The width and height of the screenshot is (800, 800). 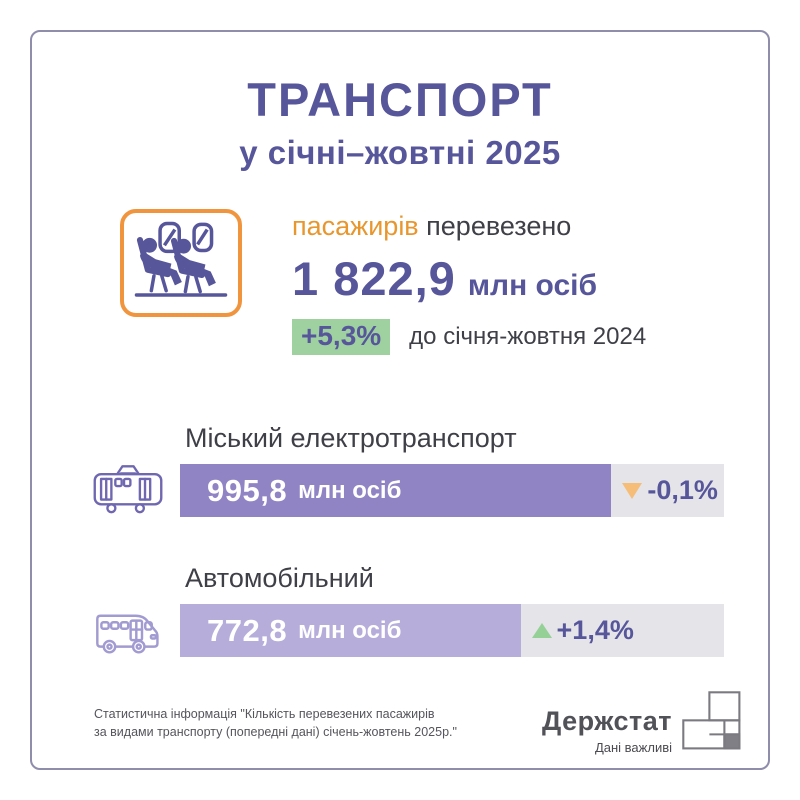 I want to click on hero-badge-row: +5,3% до січня-жовтня 2024, so click(x=469, y=337).